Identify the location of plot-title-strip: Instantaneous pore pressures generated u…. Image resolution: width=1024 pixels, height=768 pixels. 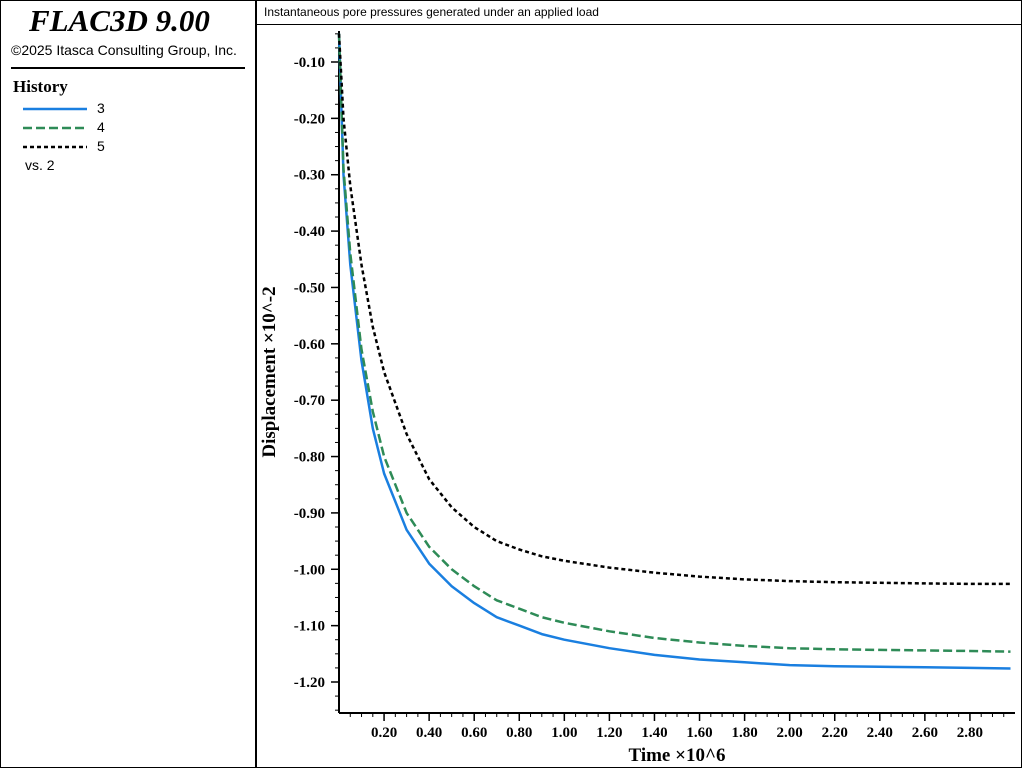
(639, 13).